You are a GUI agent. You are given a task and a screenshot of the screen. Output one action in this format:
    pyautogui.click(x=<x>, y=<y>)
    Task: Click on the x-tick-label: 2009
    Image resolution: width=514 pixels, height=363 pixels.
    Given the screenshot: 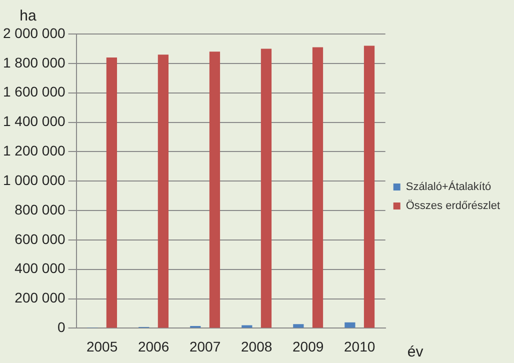 What is the action you would take?
    pyautogui.click(x=308, y=346)
    